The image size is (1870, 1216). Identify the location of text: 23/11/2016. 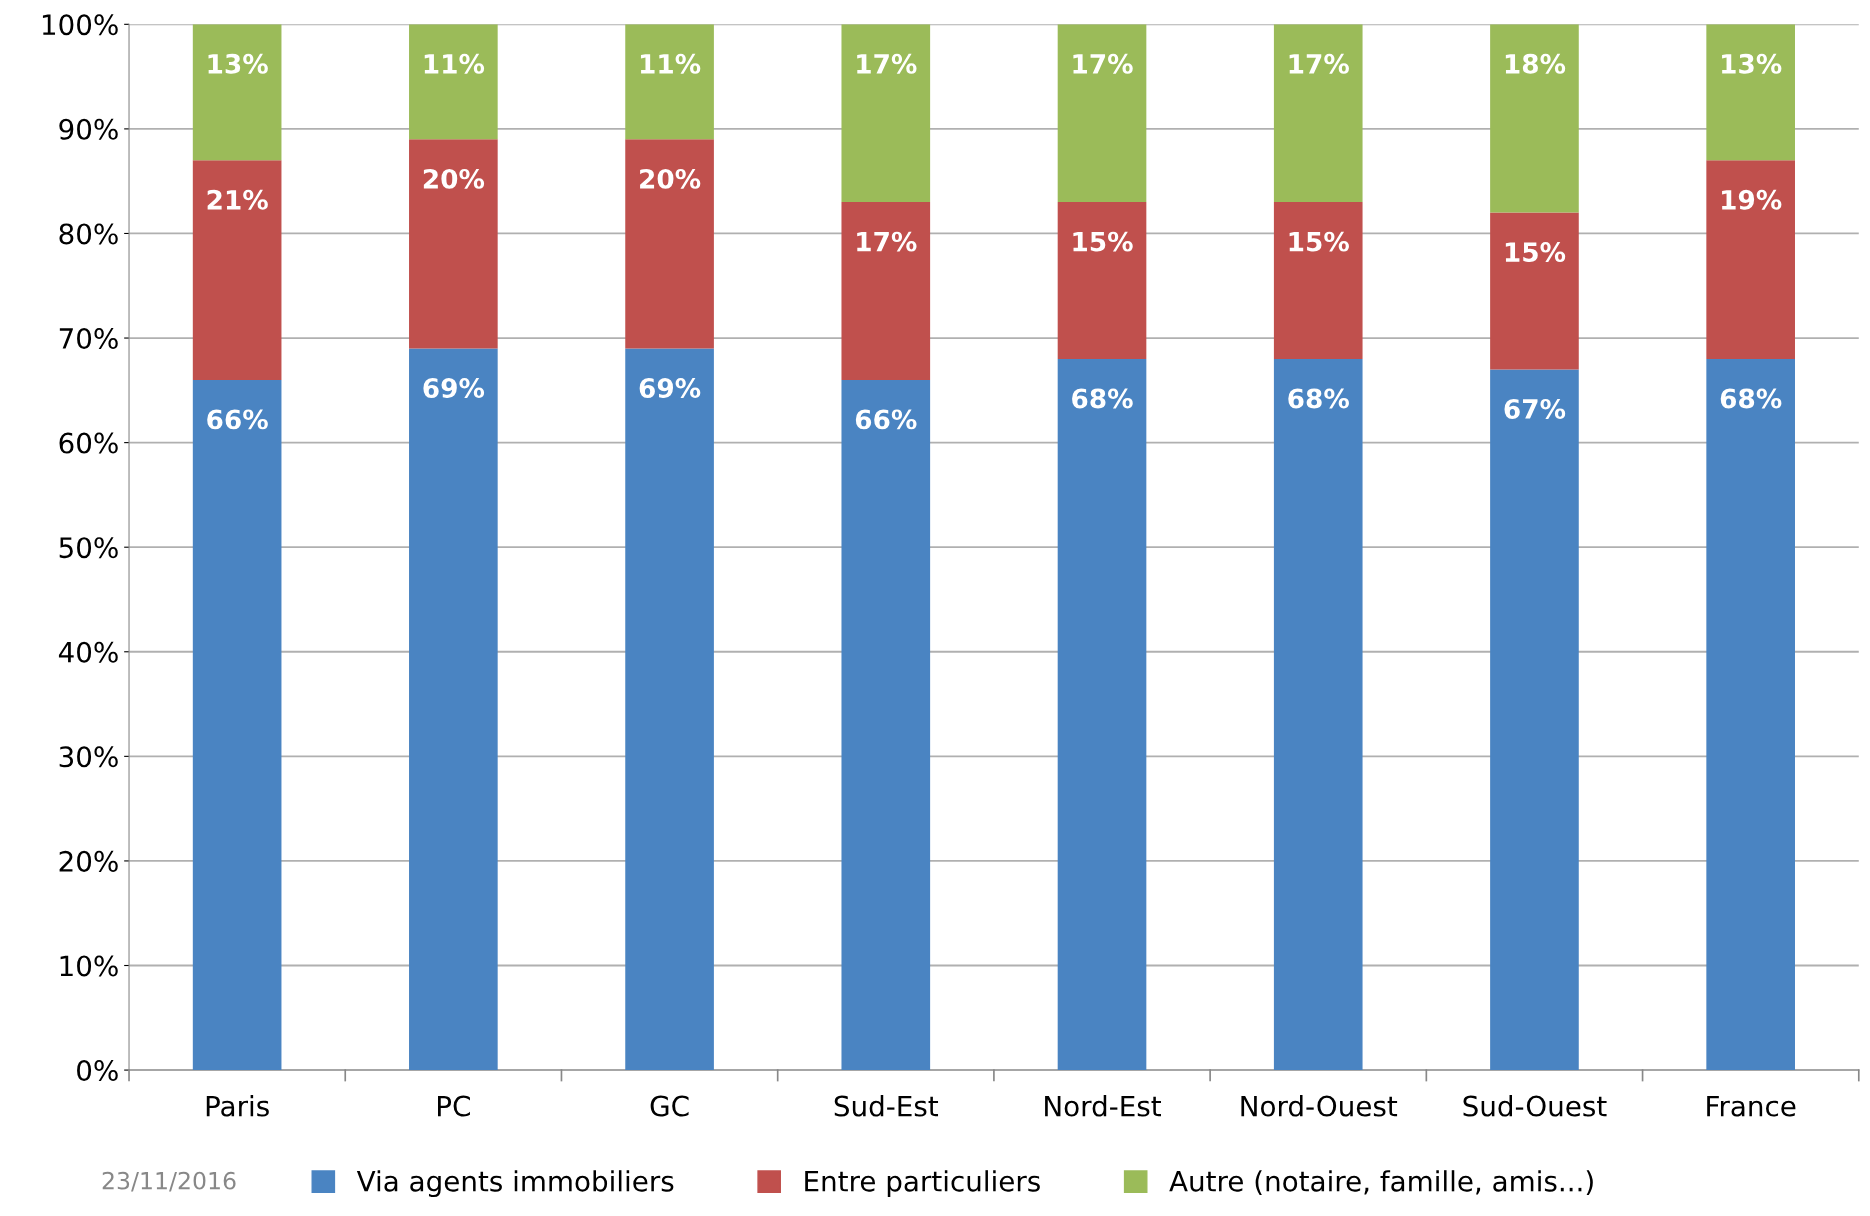
(169, 1181).